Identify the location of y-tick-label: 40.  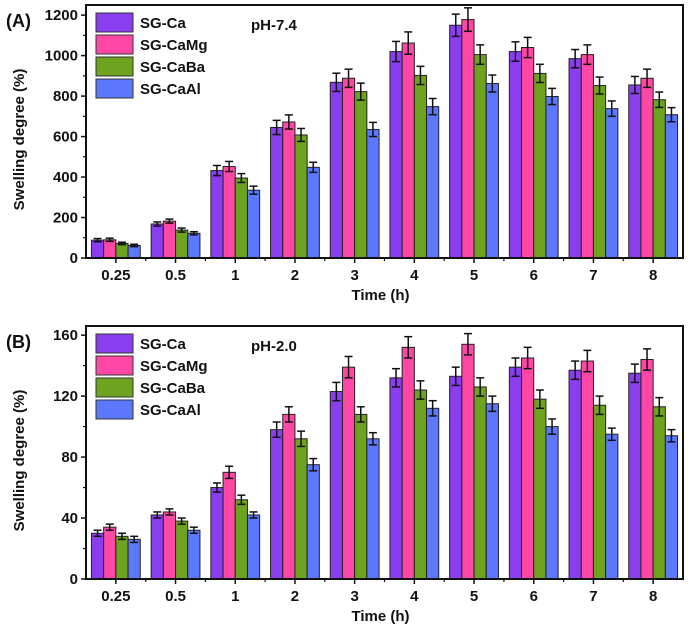
(69, 518).